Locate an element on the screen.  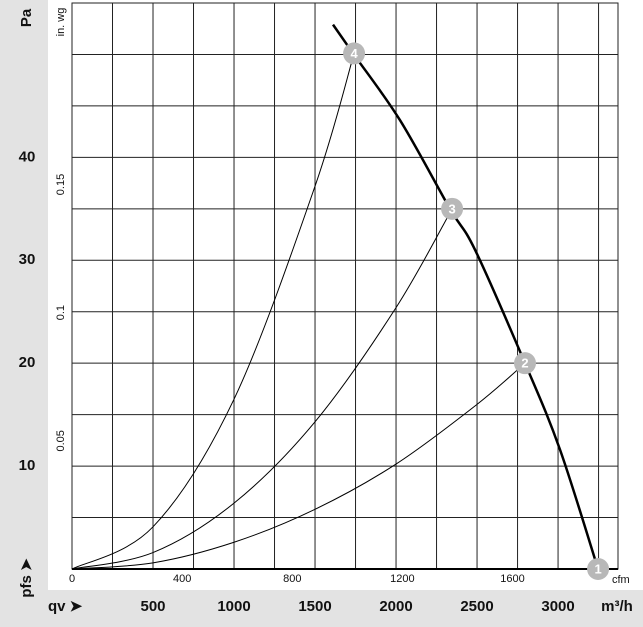
operating-point-label: 2 is located at coordinates (524, 363).